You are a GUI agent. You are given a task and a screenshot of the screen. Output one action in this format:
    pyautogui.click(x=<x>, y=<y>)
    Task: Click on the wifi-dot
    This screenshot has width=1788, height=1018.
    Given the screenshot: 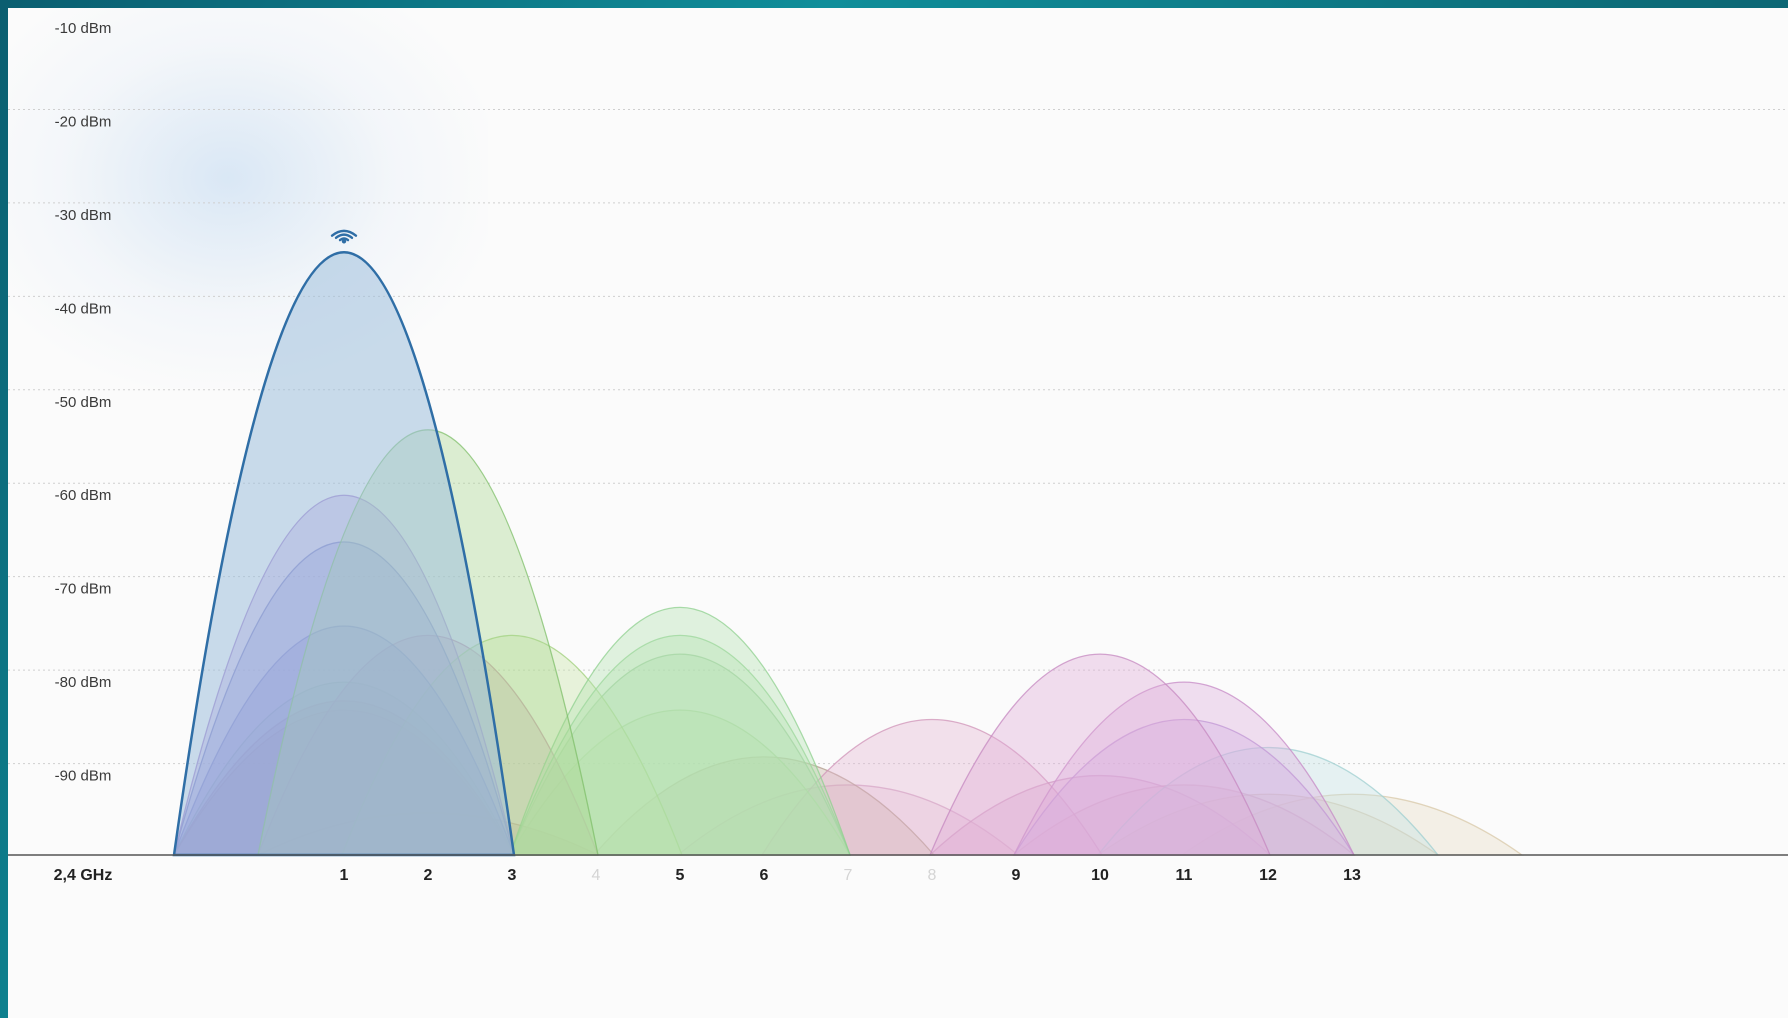 What is the action you would take?
    pyautogui.click(x=344, y=241)
    